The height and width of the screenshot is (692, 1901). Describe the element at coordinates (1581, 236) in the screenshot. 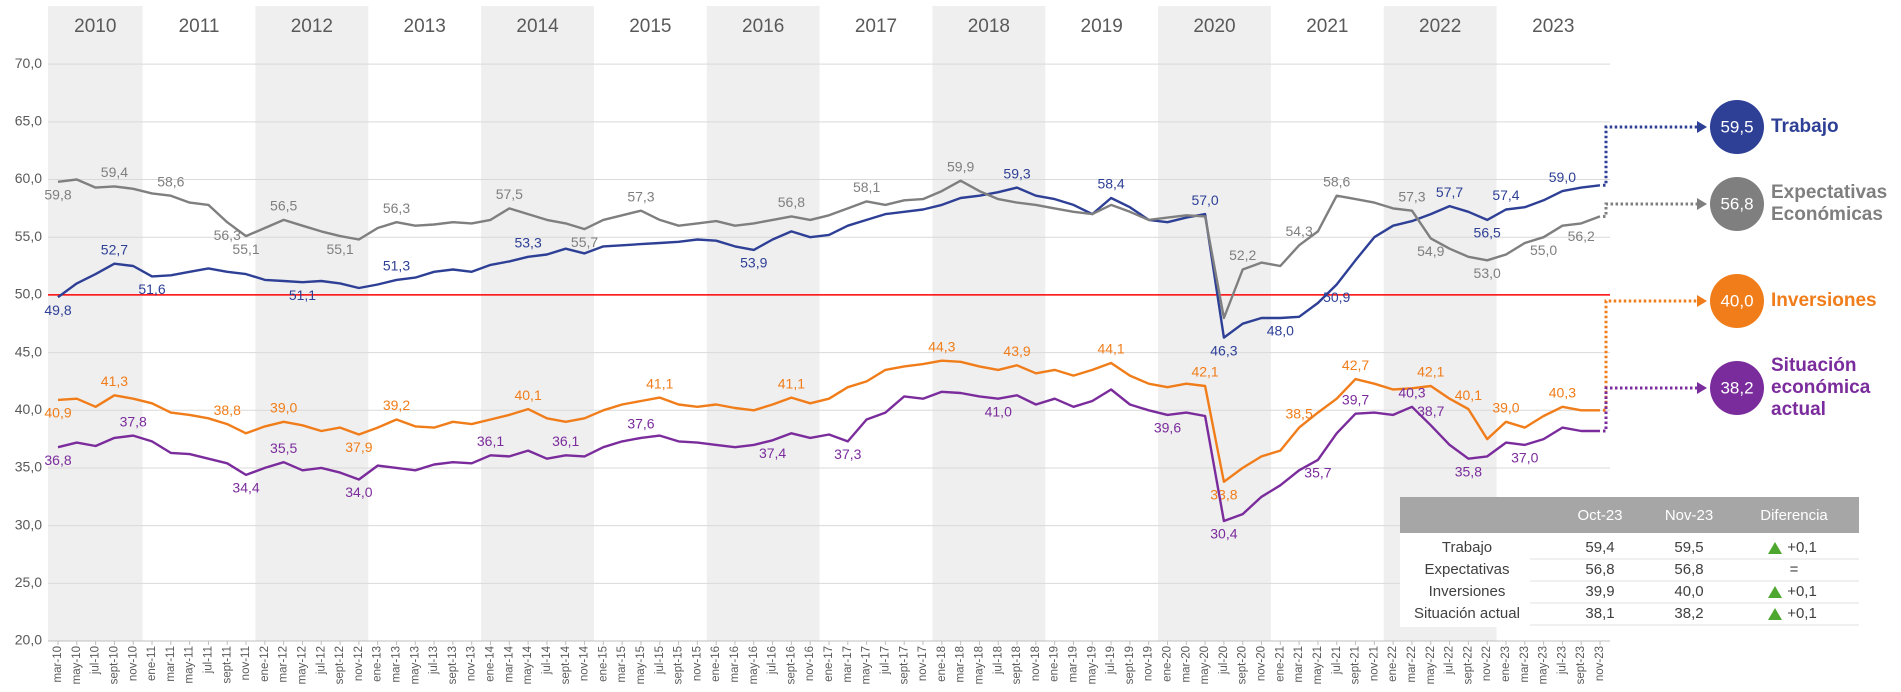

I see `data-label: 56,2` at that location.